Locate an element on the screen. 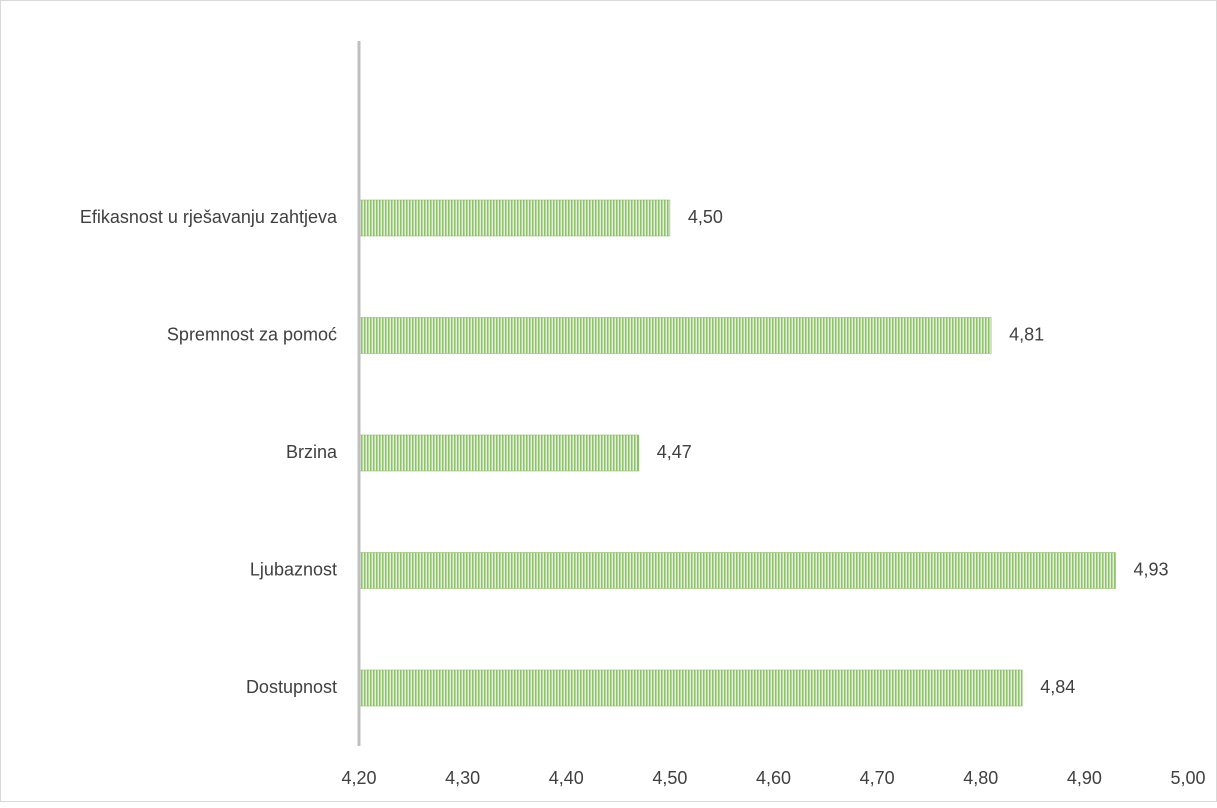 Image resolution: width=1217 pixels, height=808 pixels. x-tick-label-4: 4,60 is located at coordinates (773, 778).